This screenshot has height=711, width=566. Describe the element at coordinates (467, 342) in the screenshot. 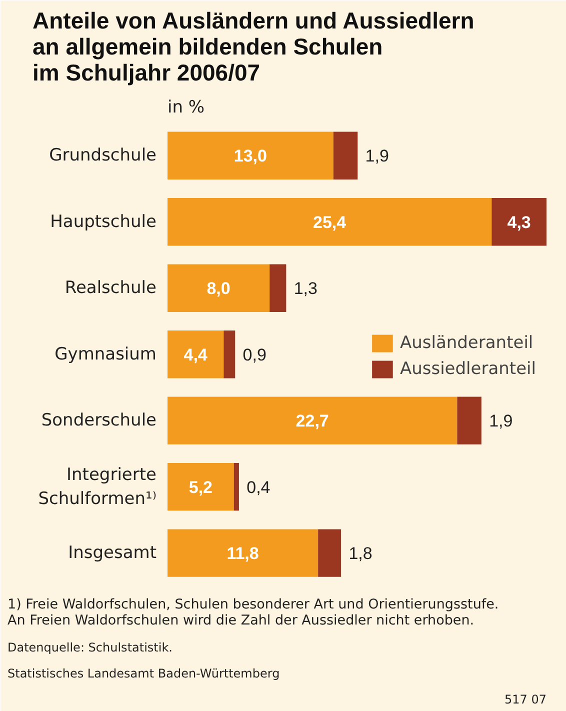

I see `legend-label: Ausländeranteil` at that location.